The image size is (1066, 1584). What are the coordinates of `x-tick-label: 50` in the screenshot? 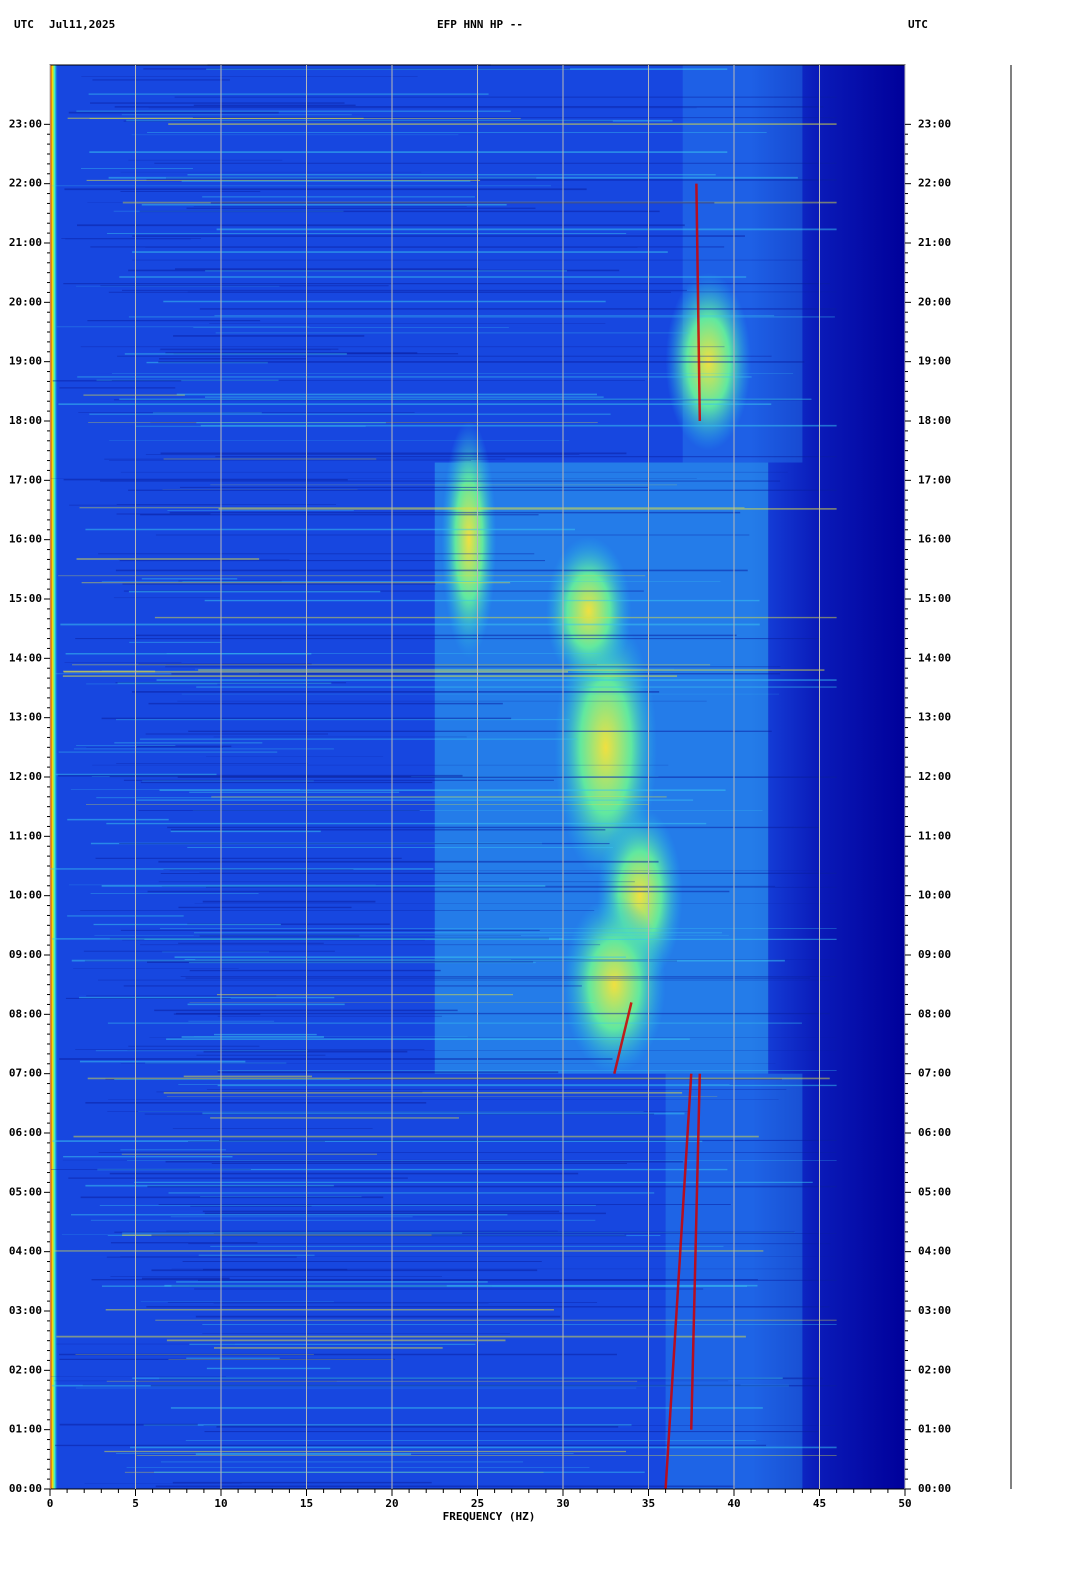 It's located at (904, 1503).